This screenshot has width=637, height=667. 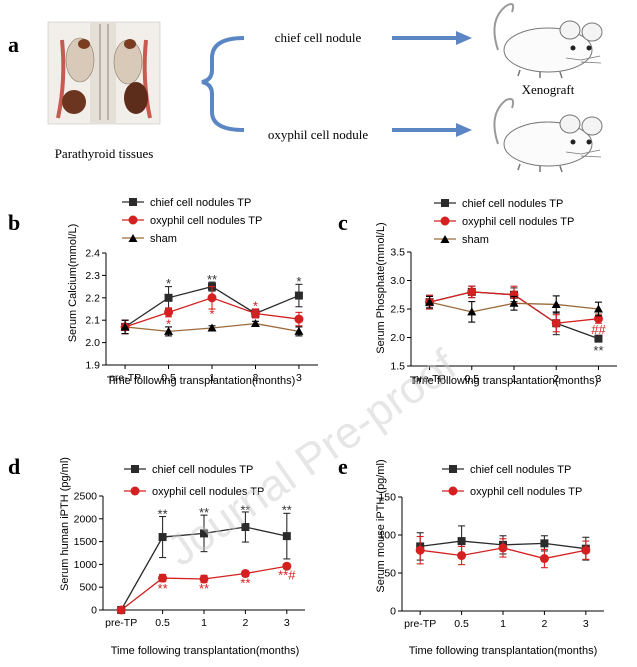 What do you see at coordinates (14, 466) in the screenshot?
I see `panel-label-d: d` at bounding box center [14, 466].